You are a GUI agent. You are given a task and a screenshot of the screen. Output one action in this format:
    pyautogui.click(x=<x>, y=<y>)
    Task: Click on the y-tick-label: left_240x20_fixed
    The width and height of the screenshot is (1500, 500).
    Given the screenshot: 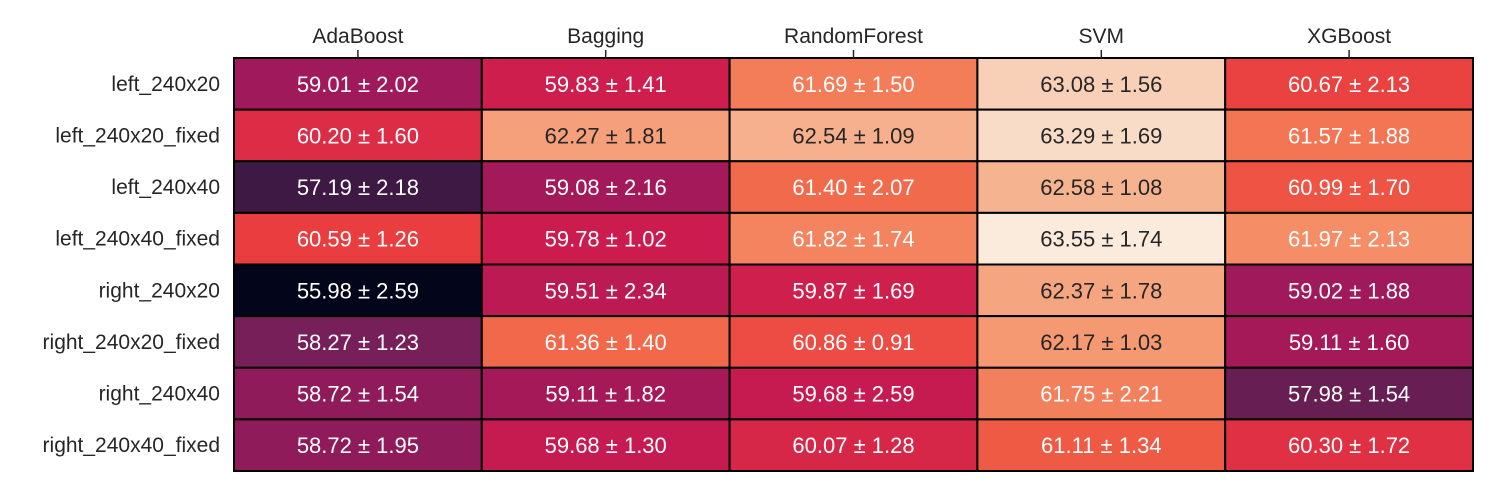 What is the action you would take?
    pyautogui.click(x=137, y=135)
    